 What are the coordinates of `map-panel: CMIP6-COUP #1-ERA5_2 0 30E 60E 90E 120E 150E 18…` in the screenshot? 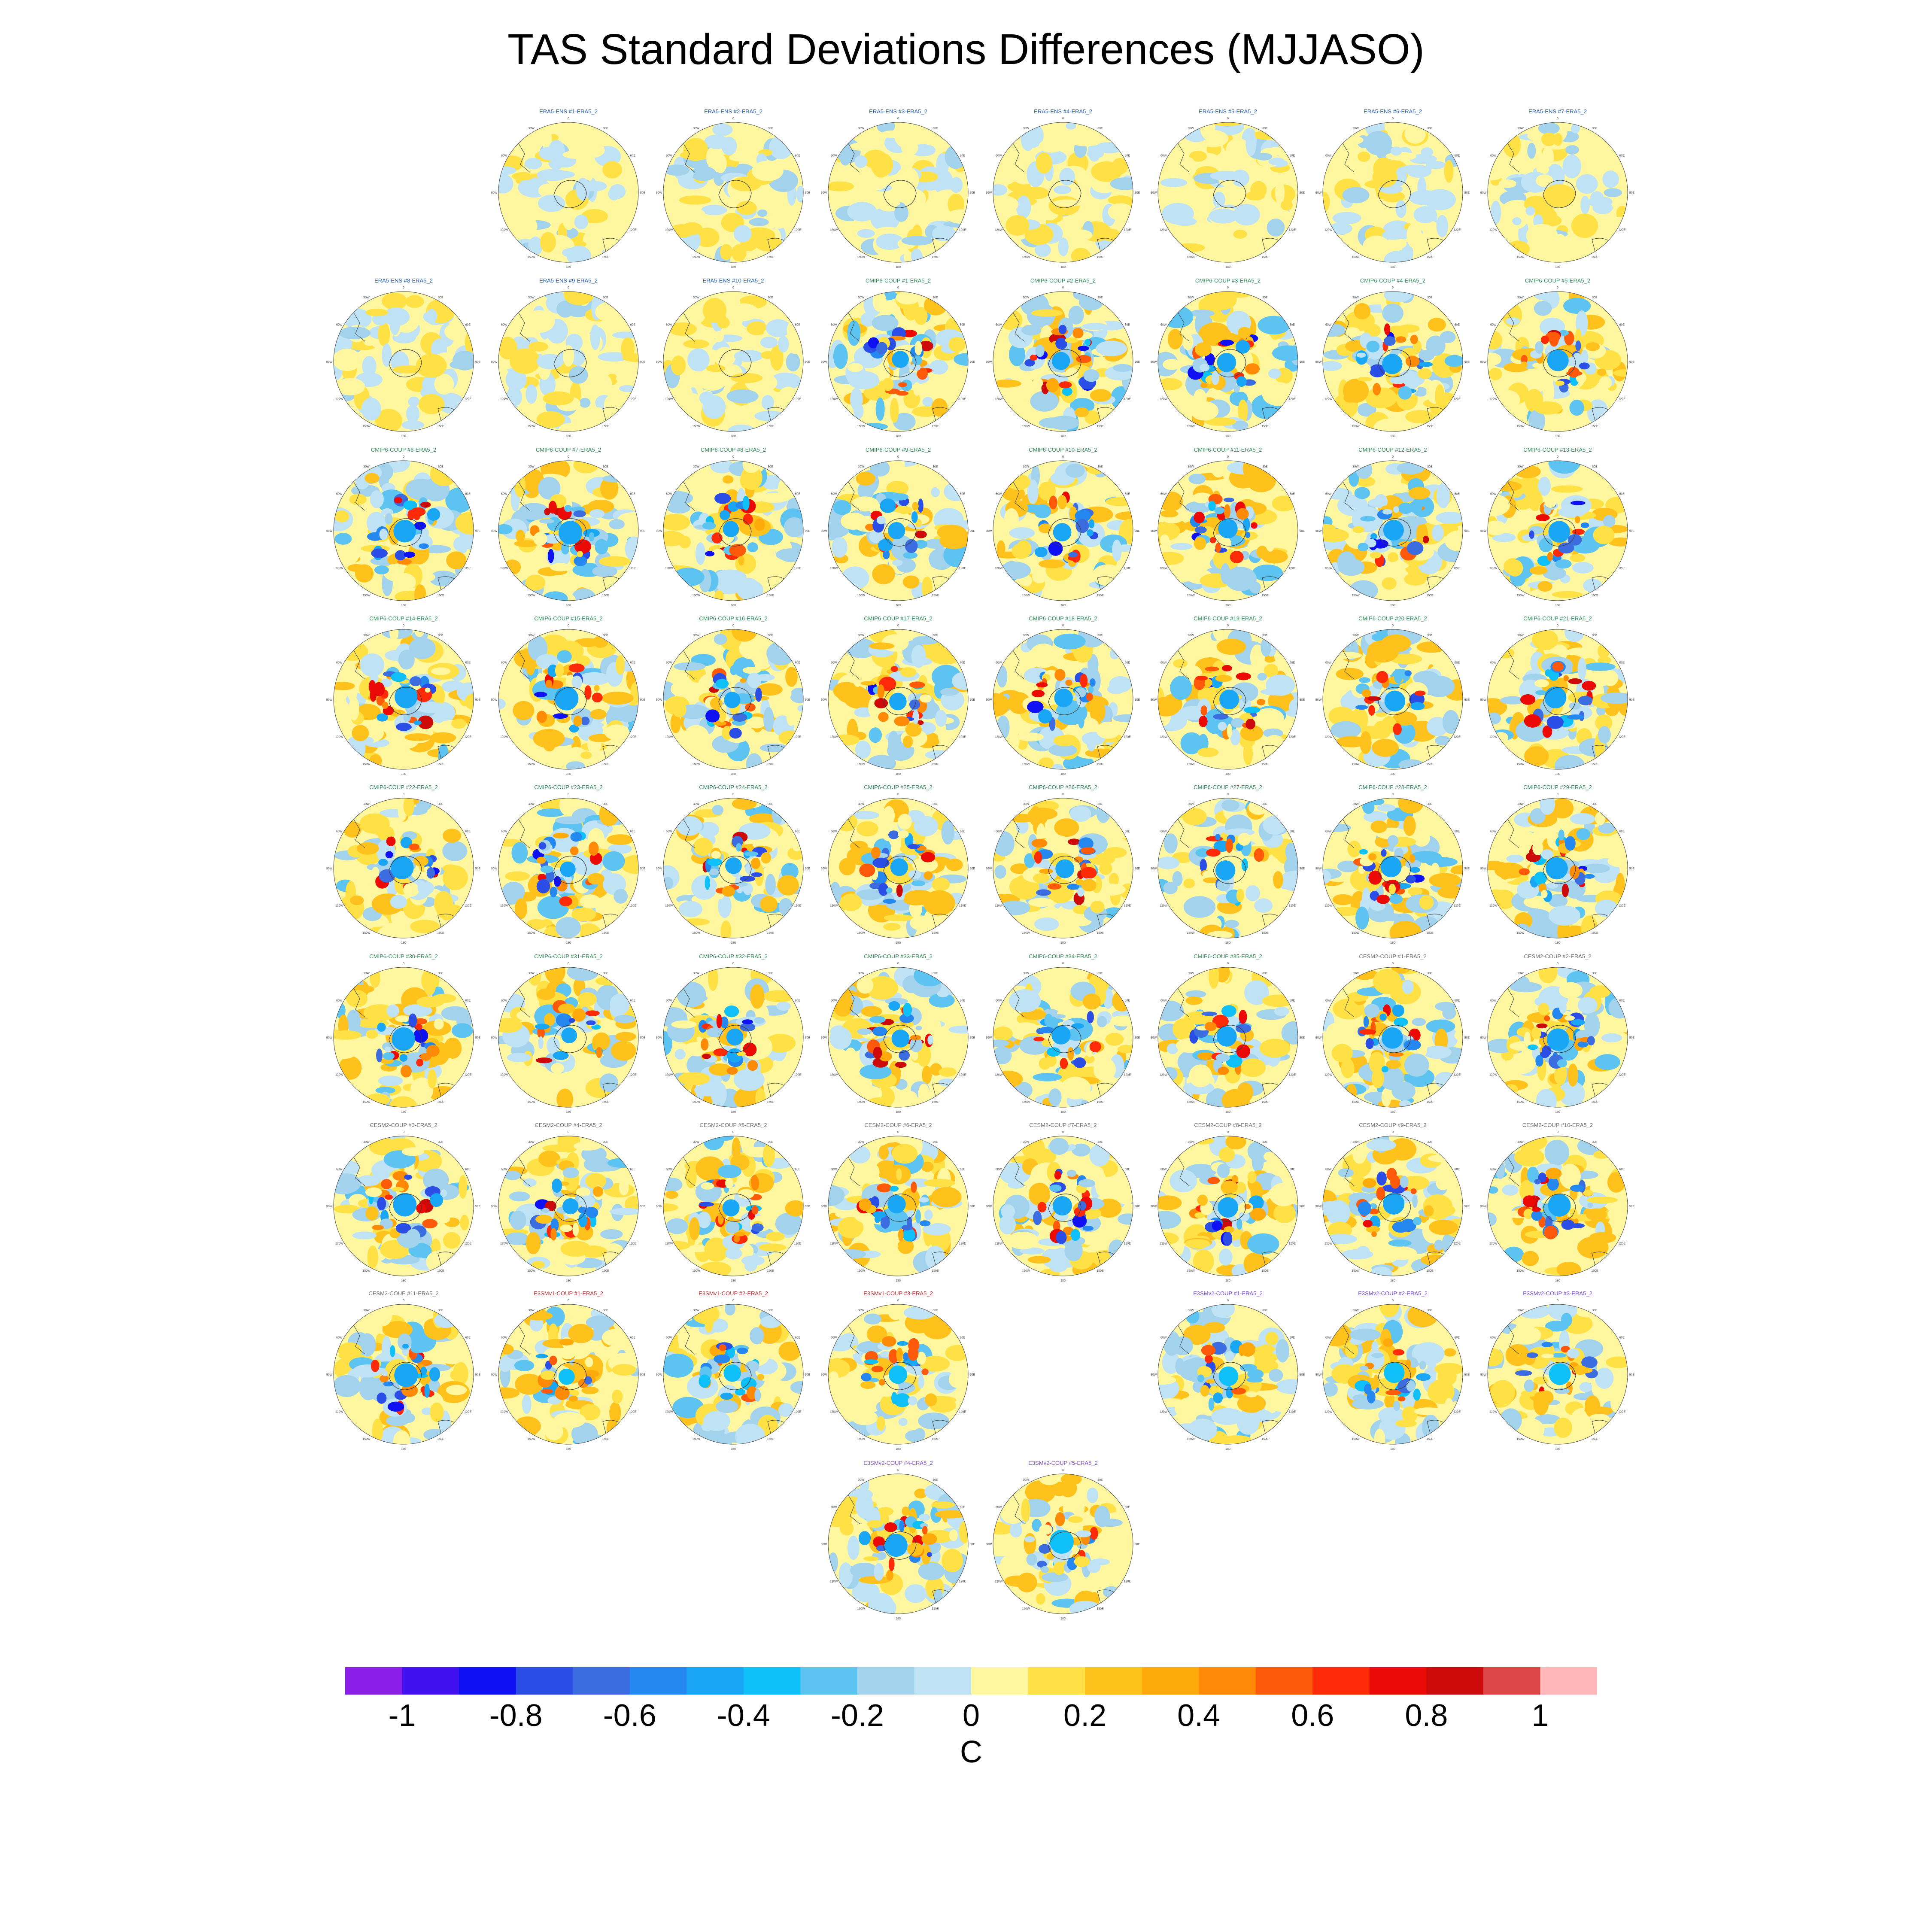 It's located at (899, 358).